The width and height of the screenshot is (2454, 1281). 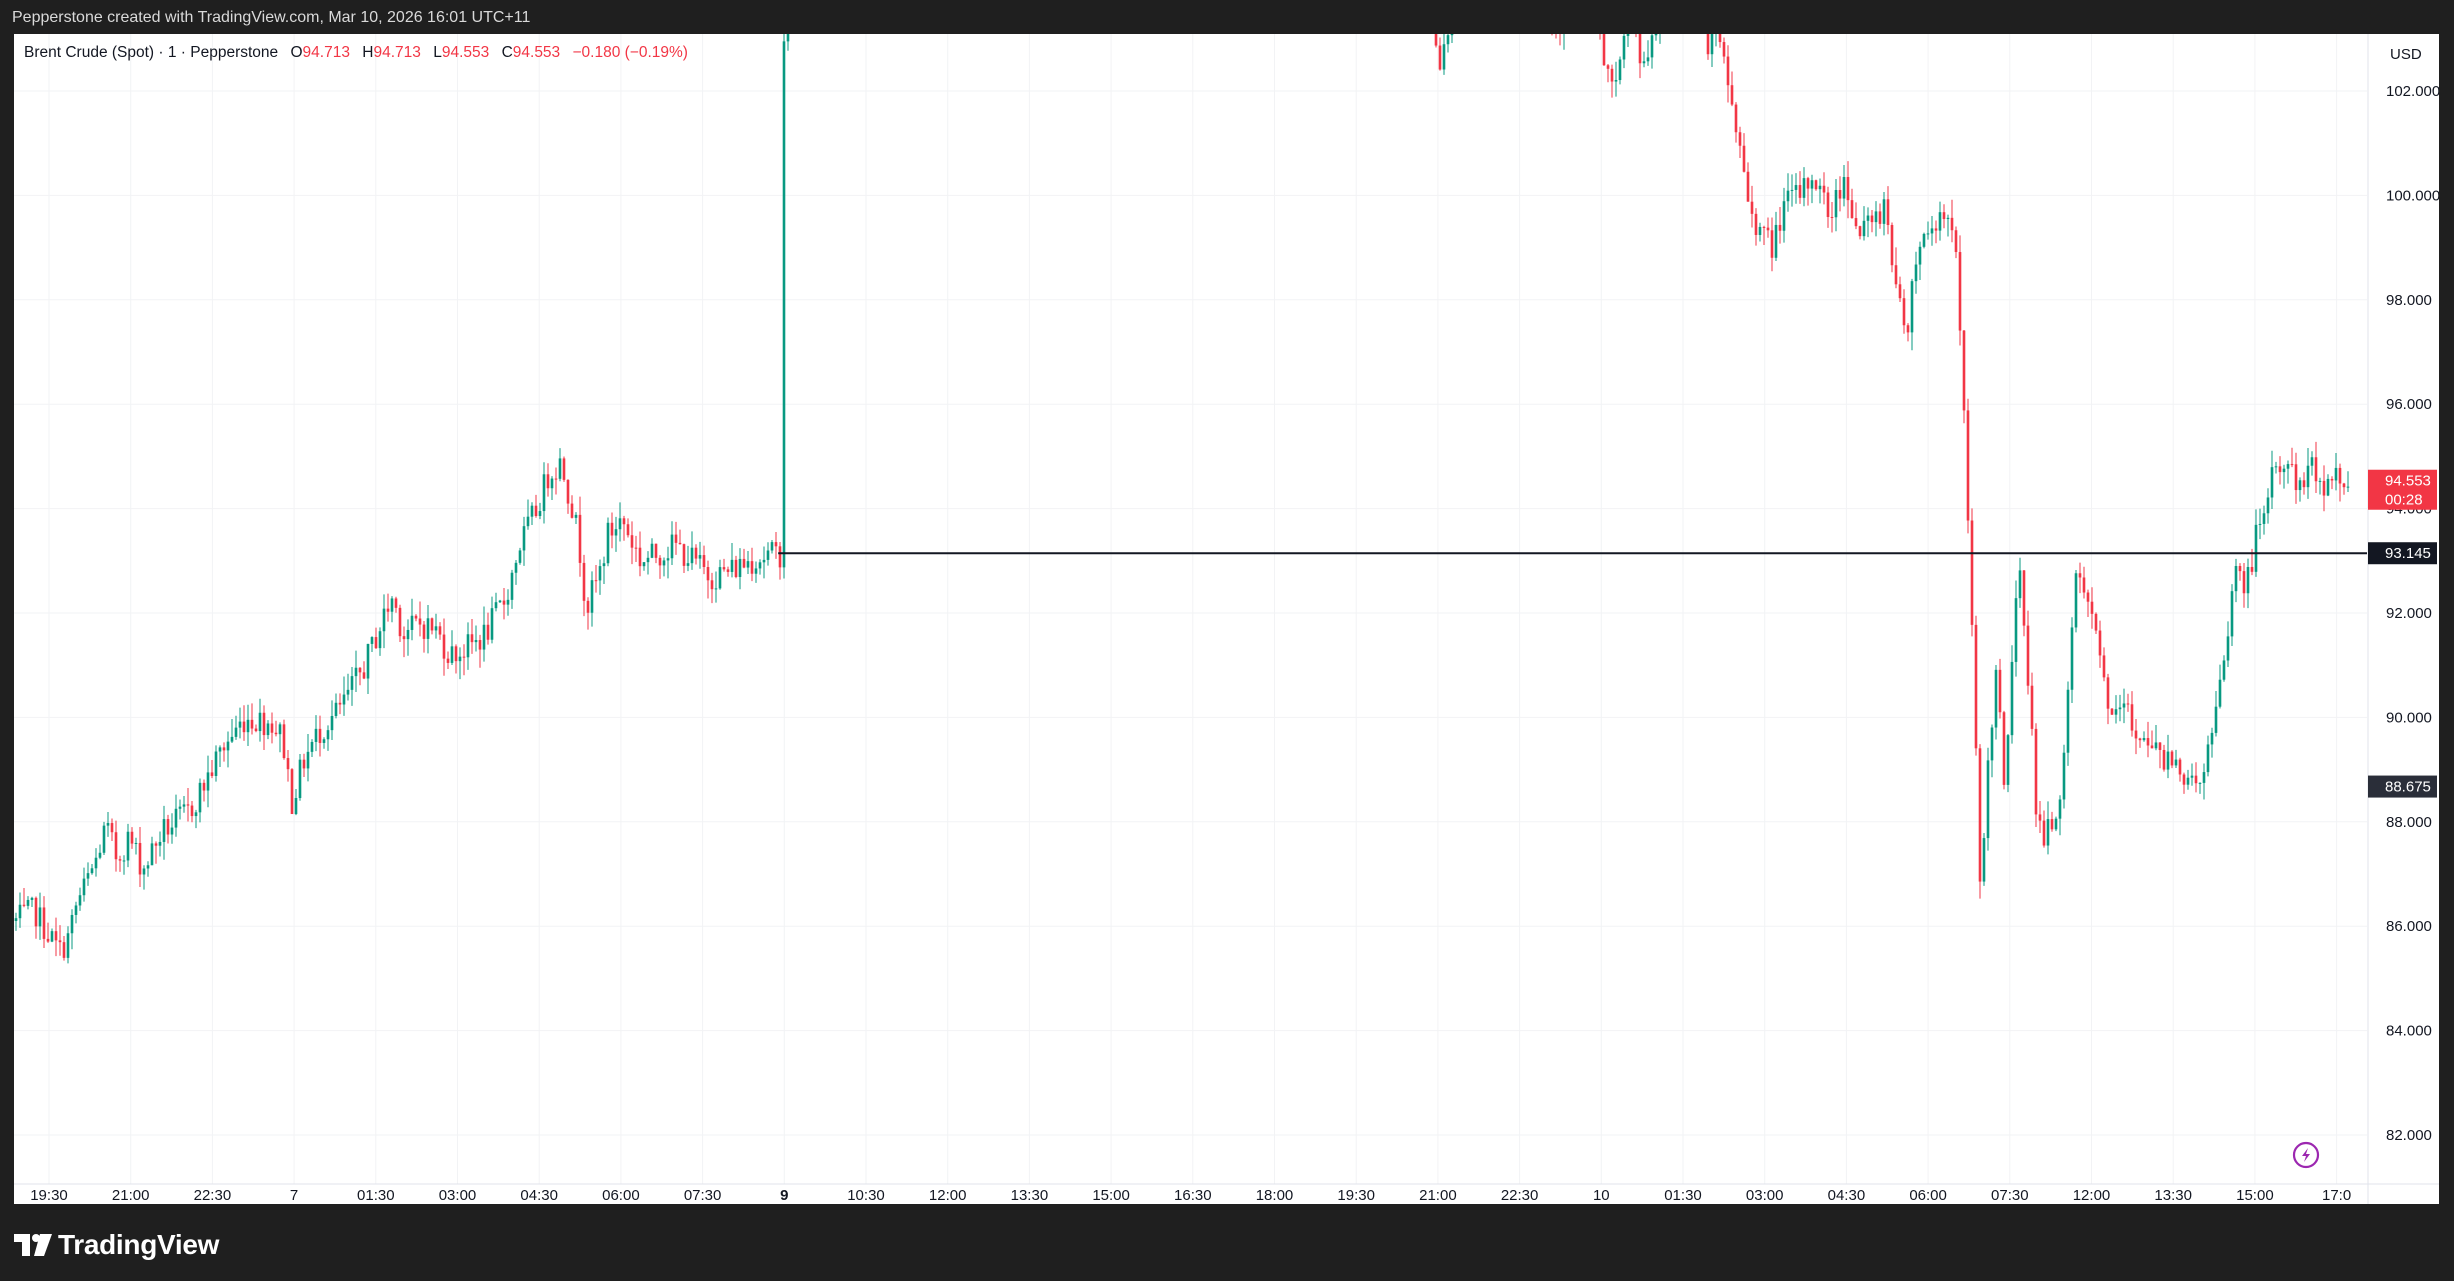 What do you see at coordinates (397, 52) in the screenshot?
I see `high-value: 94.713` at bounding box center [397, 52].